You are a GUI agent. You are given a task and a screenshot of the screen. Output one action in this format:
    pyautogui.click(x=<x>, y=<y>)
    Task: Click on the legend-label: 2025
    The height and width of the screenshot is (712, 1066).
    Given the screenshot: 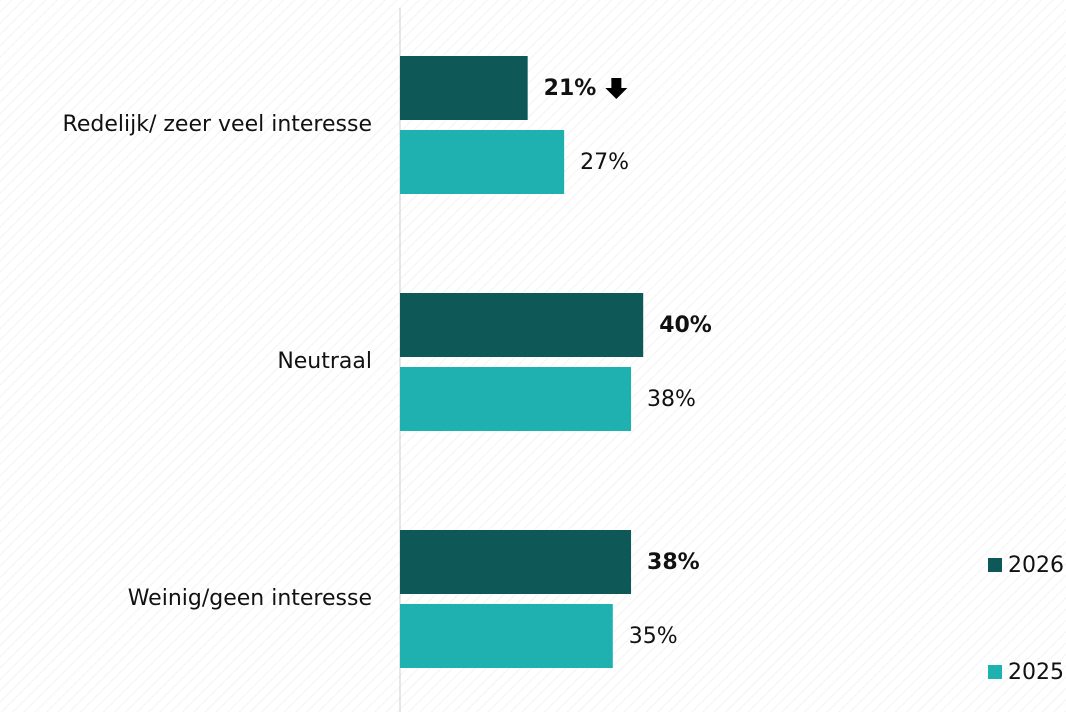 What is the action you would take?
    pyautogui.click(x=1036, y=672)
    